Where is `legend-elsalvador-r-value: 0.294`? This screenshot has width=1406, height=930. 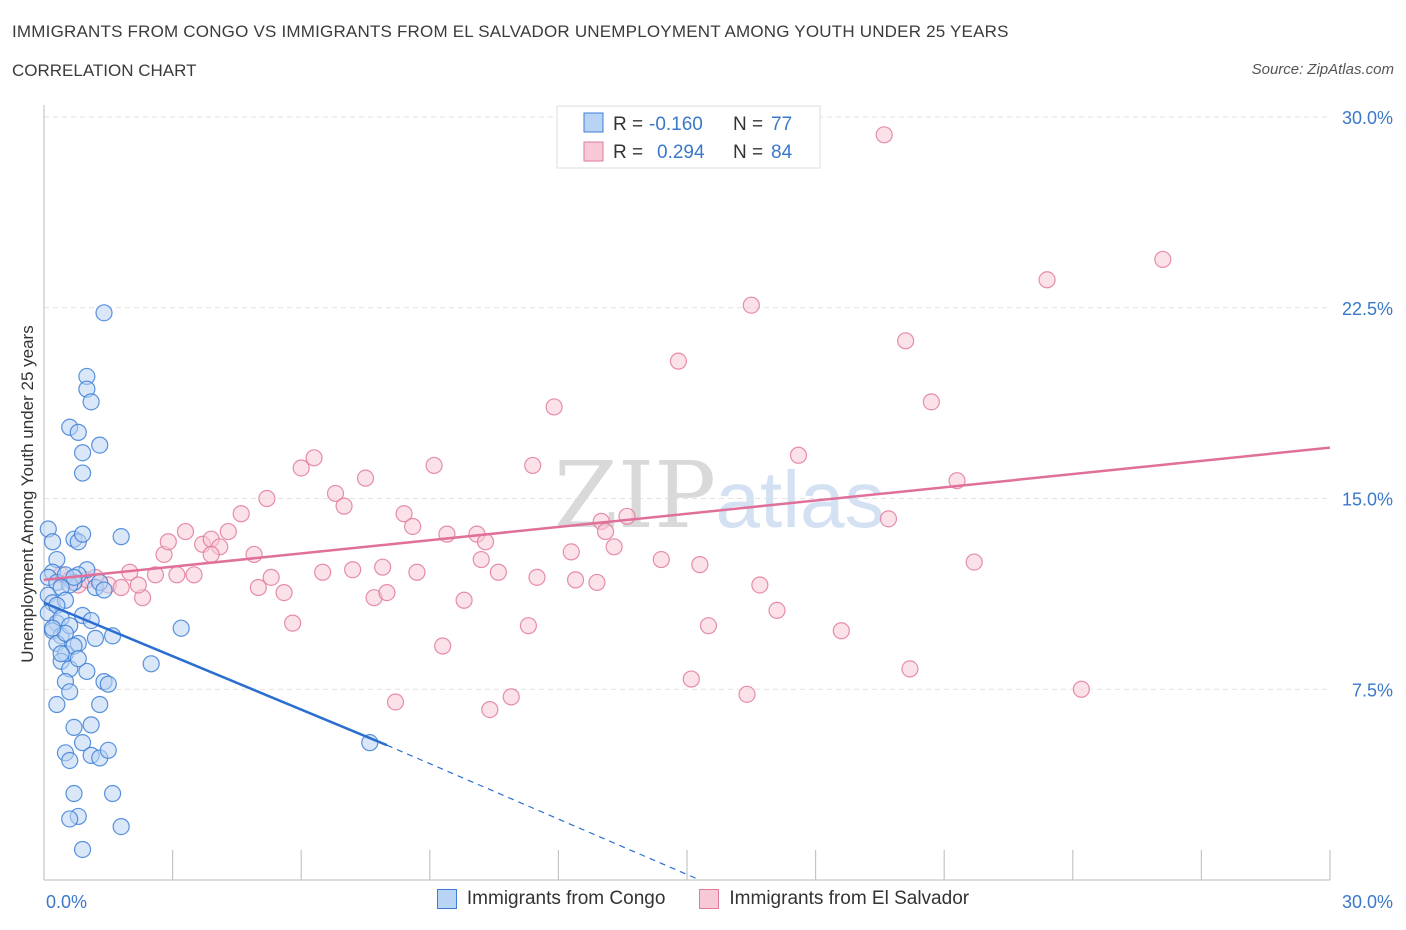 legend-elsalvador-r-value: 0.294 is located at coordinates (681, 152).